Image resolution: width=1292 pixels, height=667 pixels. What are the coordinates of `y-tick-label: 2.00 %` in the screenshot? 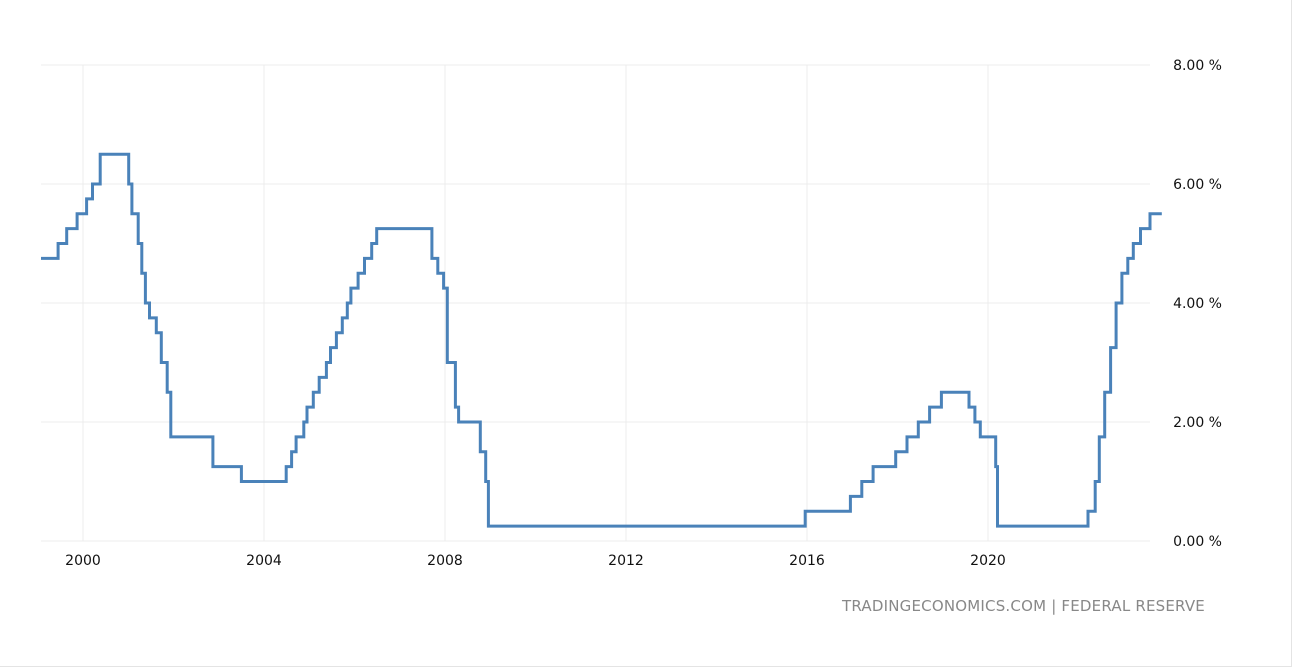 It's located at (1197, 423).